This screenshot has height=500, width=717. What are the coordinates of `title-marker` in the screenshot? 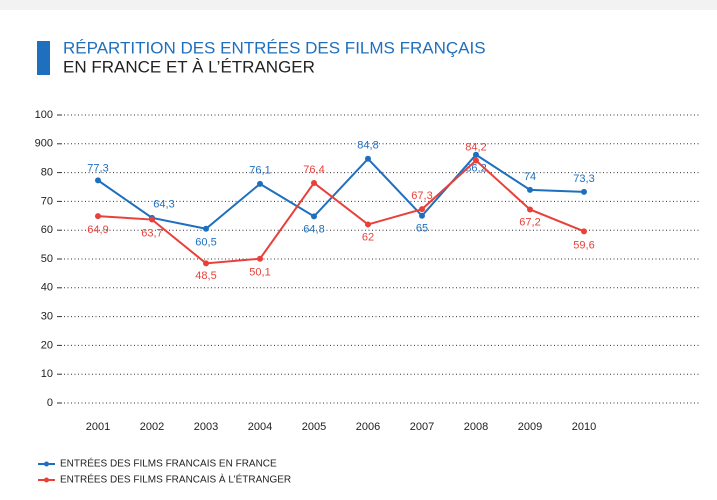 It's located at (43, 58).